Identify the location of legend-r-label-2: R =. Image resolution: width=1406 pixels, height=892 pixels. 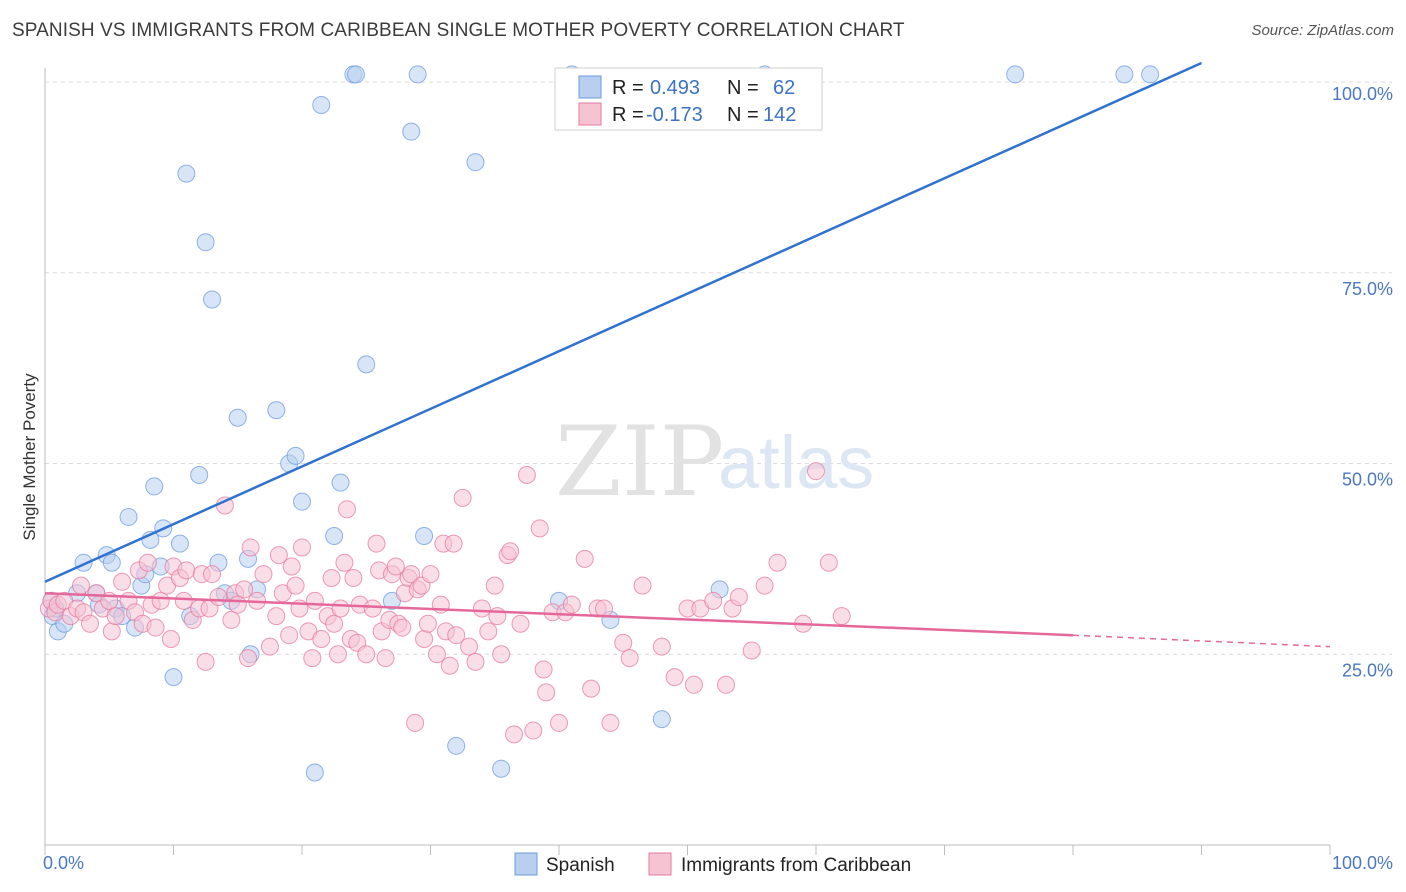
(628, 115).